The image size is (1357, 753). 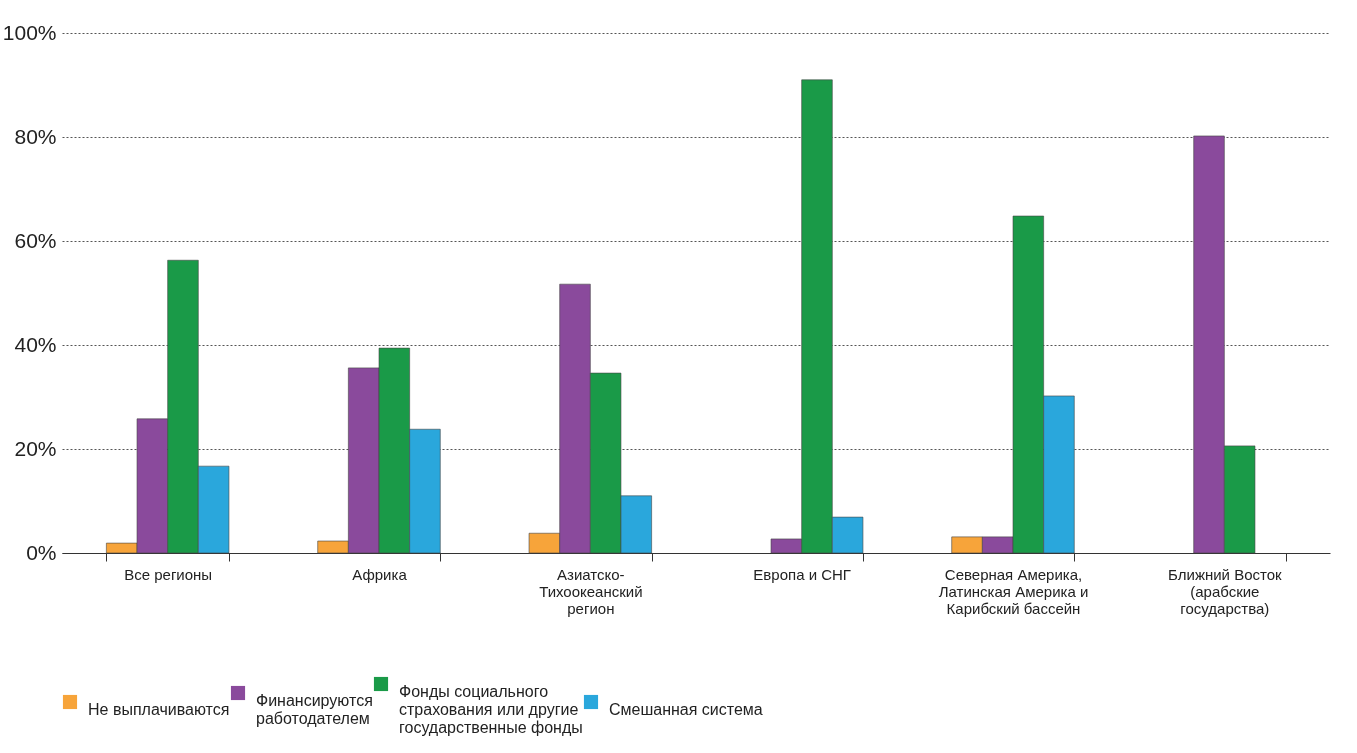 What do you see at coordinates (29, 32) in the screenshot?
I see `y-tick-label: 100%` at bounding box center [29, 32].